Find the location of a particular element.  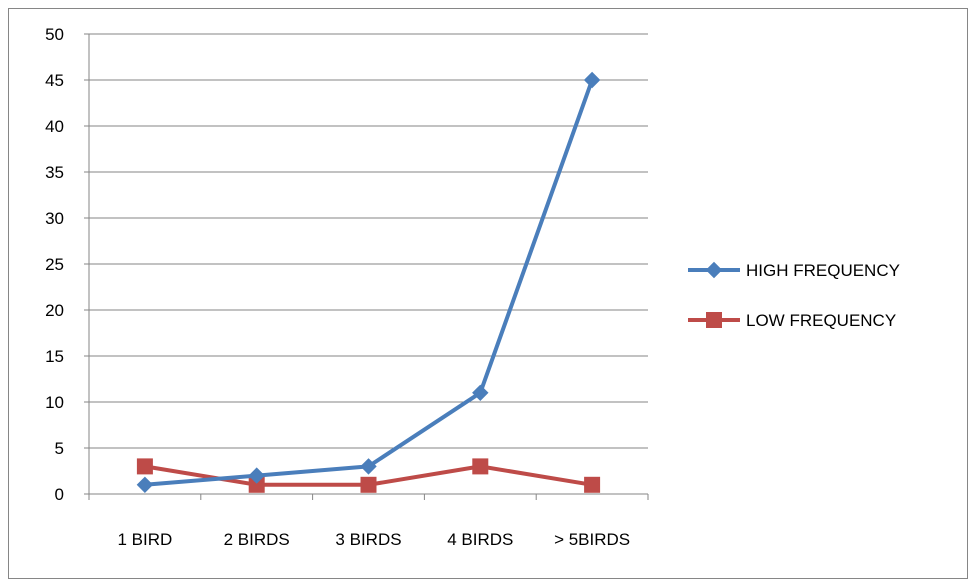

y-tick-label: 50 is located at coordinates (54, 34).